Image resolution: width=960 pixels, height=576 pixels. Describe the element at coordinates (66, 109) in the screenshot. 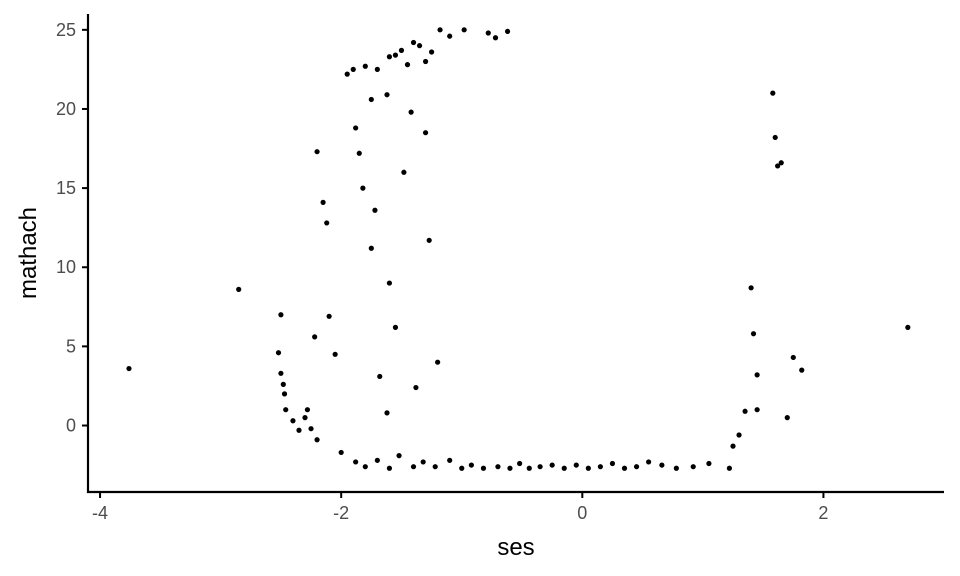

I see `y-tick-label: 20` at that location.